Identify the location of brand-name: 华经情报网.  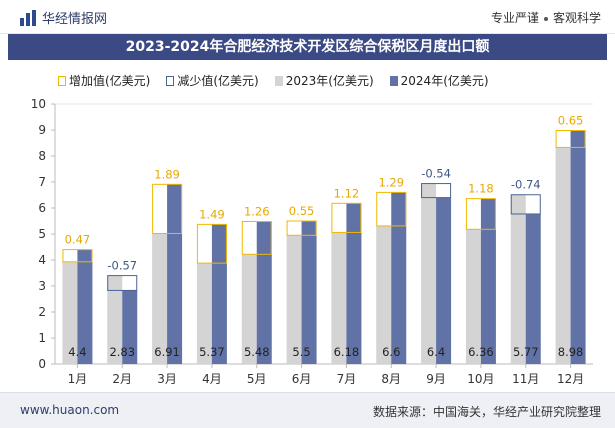
(75, 19).